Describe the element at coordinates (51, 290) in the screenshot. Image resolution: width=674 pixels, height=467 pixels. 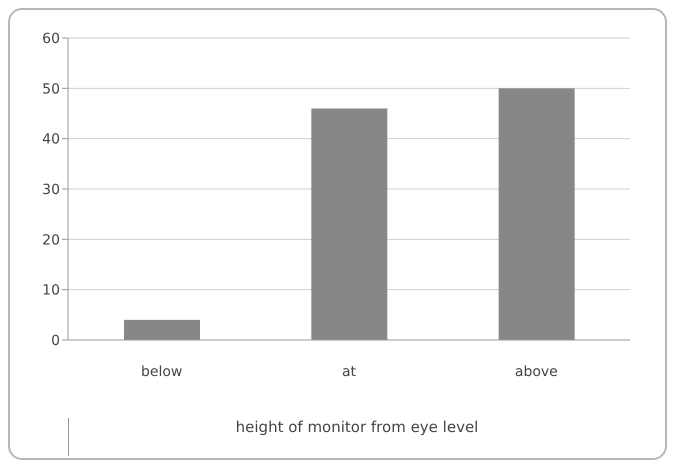
I see `y-tick-label: 10` at that location.